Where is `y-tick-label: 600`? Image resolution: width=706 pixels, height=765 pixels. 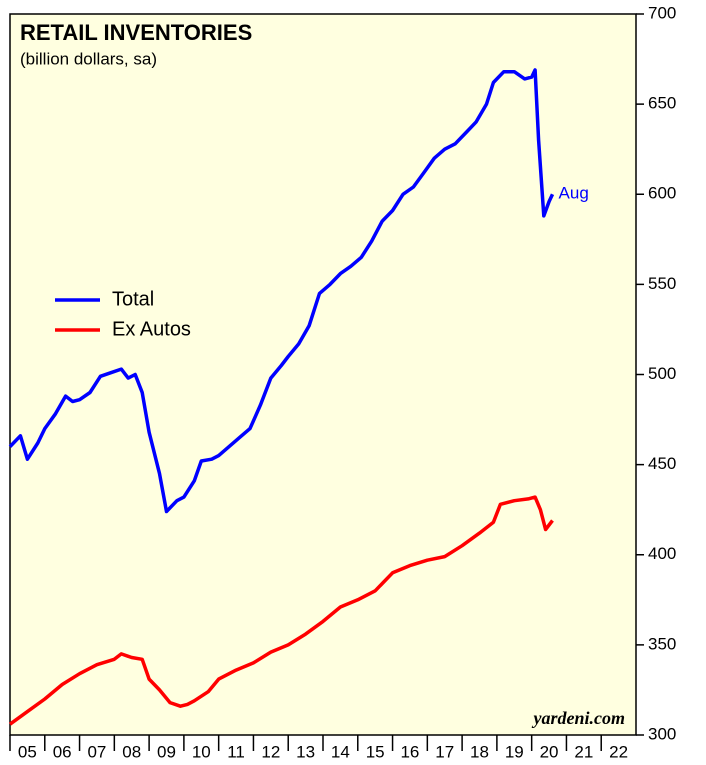
y-tick-label: 600 is located at coordinates (662, 193).